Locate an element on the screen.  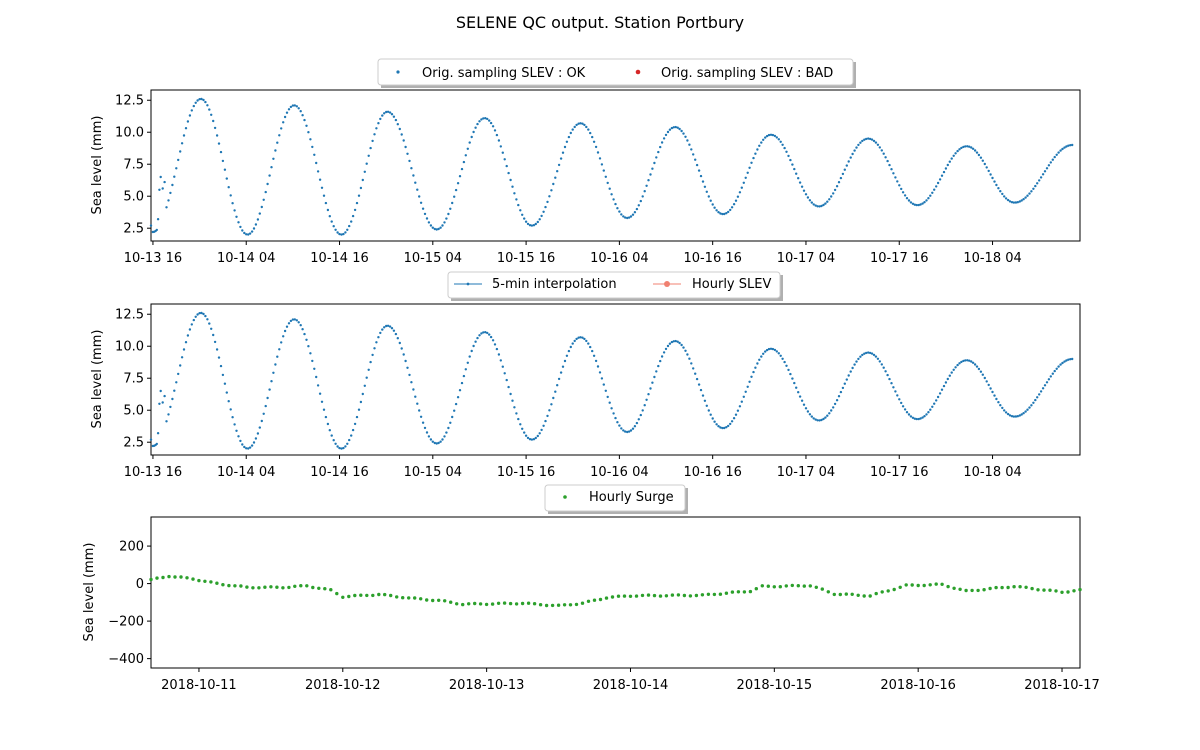
legend-label-surge: Hourly Surge is located at coordinates (631, 497).